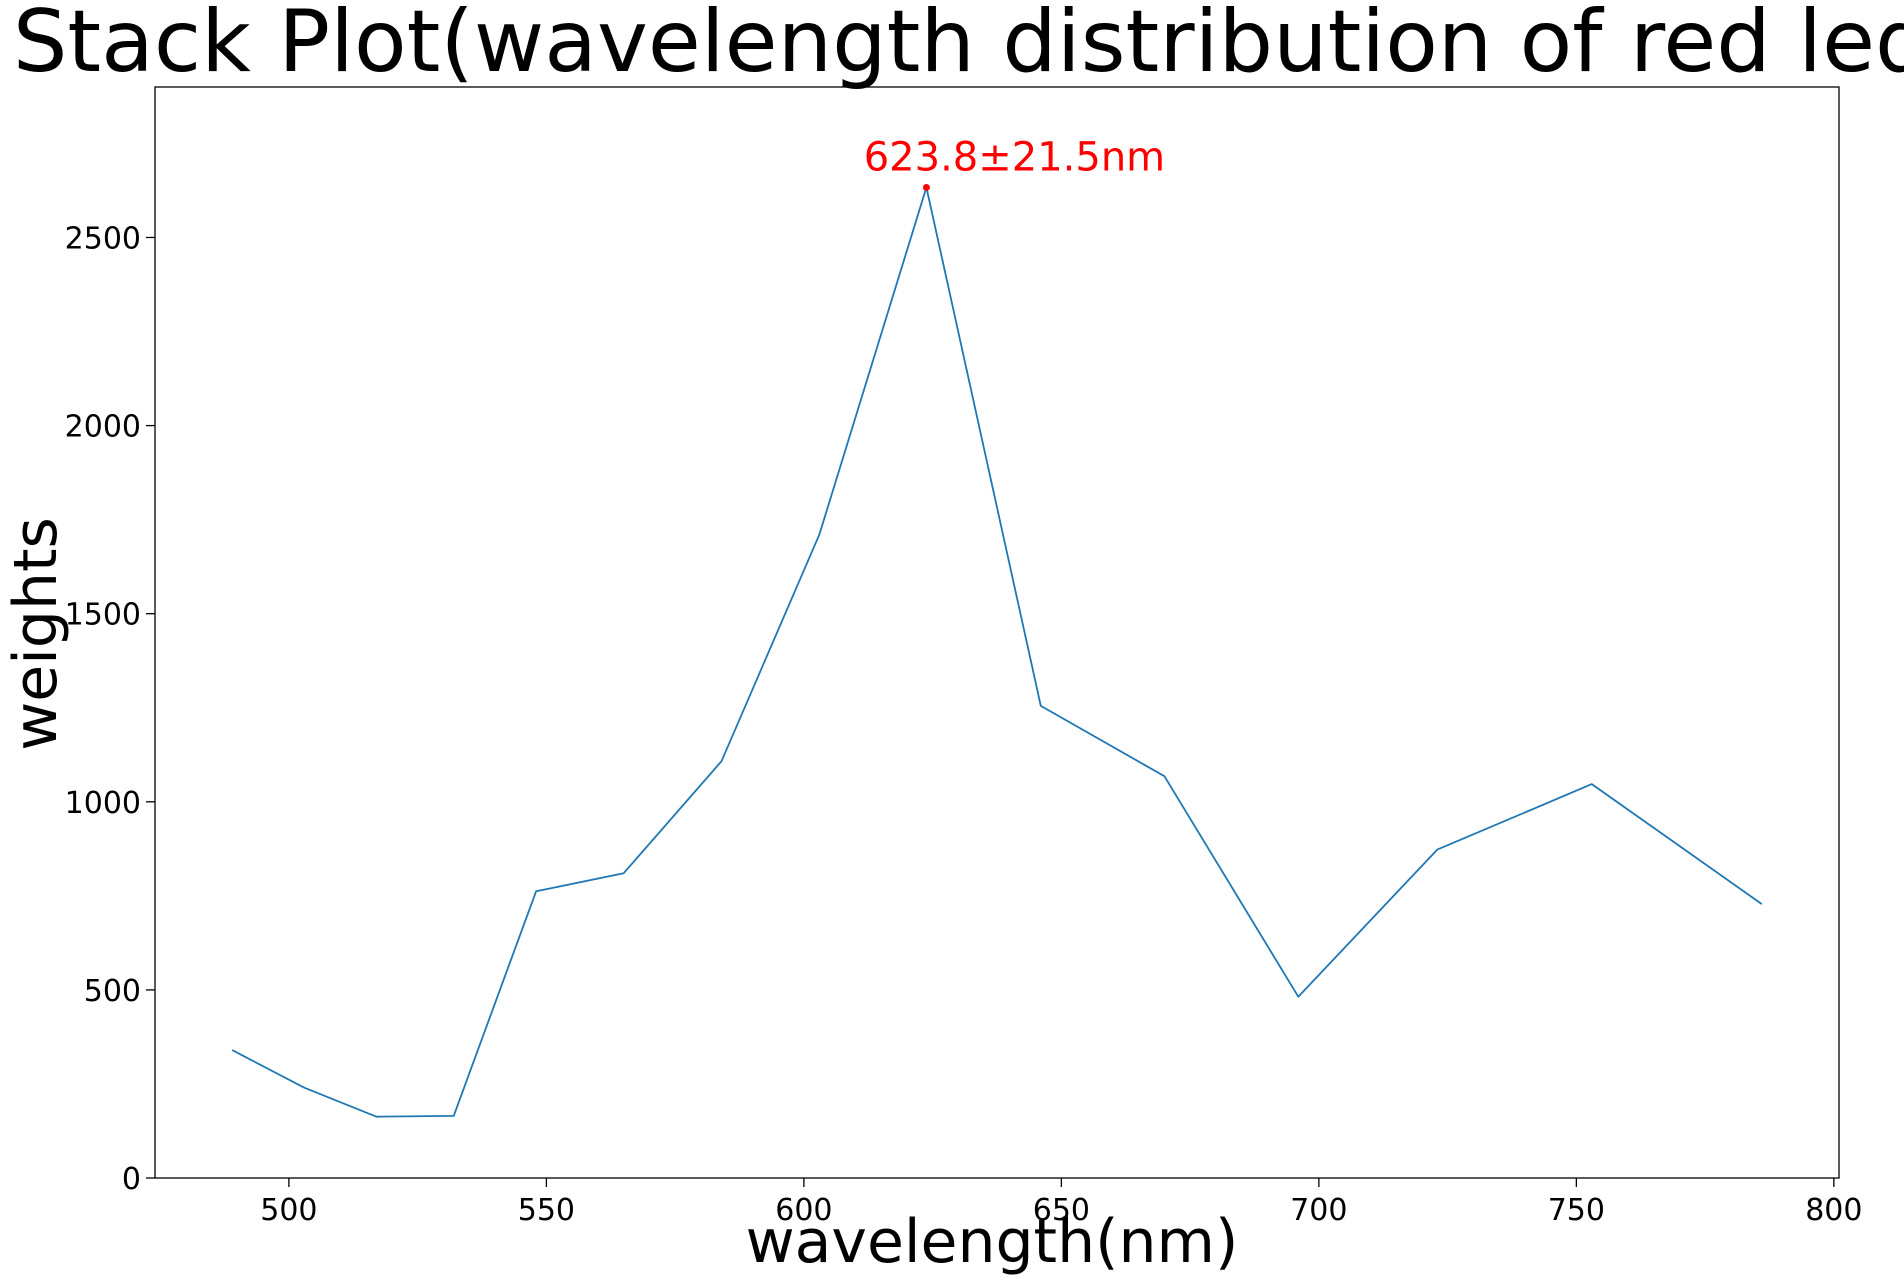 This screenshot has width=1904, height=1278. I want to click on x-tick-label: 650, so click(1061, 1210).